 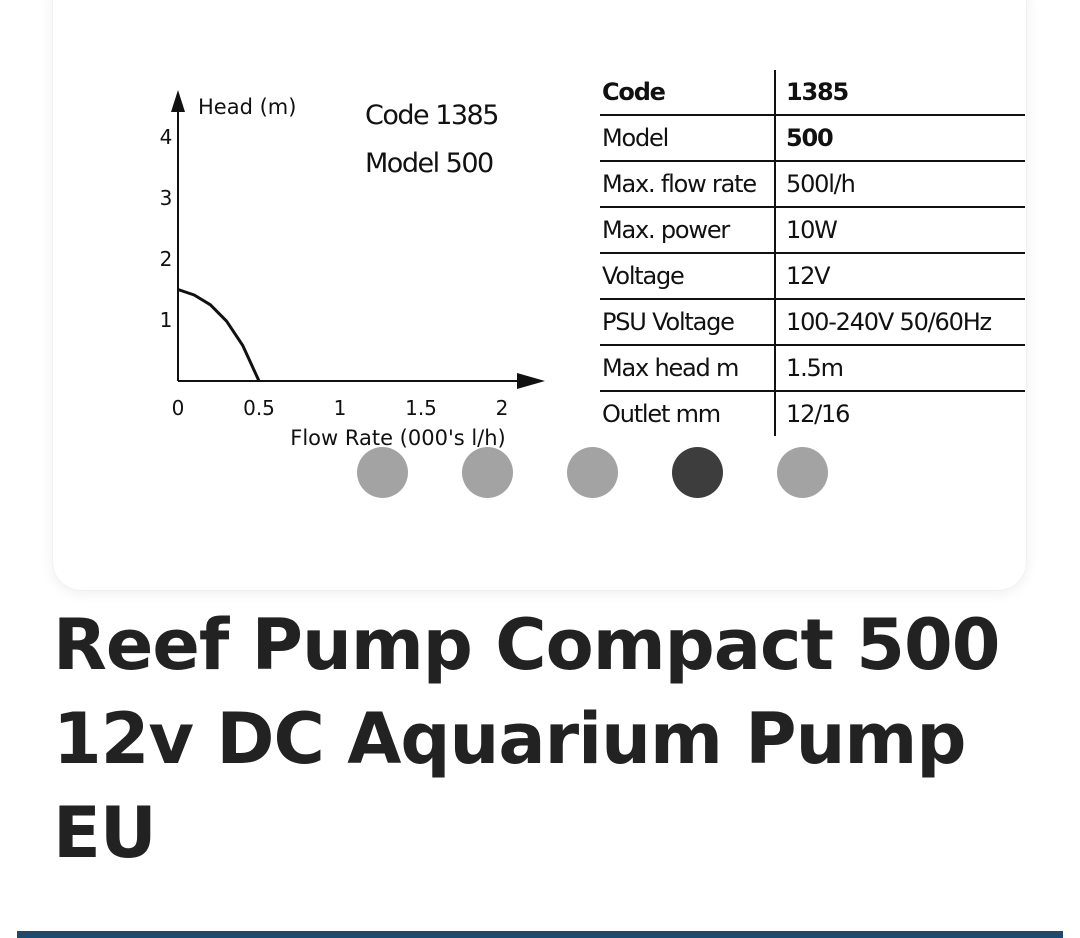 I want to click on spec-value: 1.5m, so click(x=899, y=367).